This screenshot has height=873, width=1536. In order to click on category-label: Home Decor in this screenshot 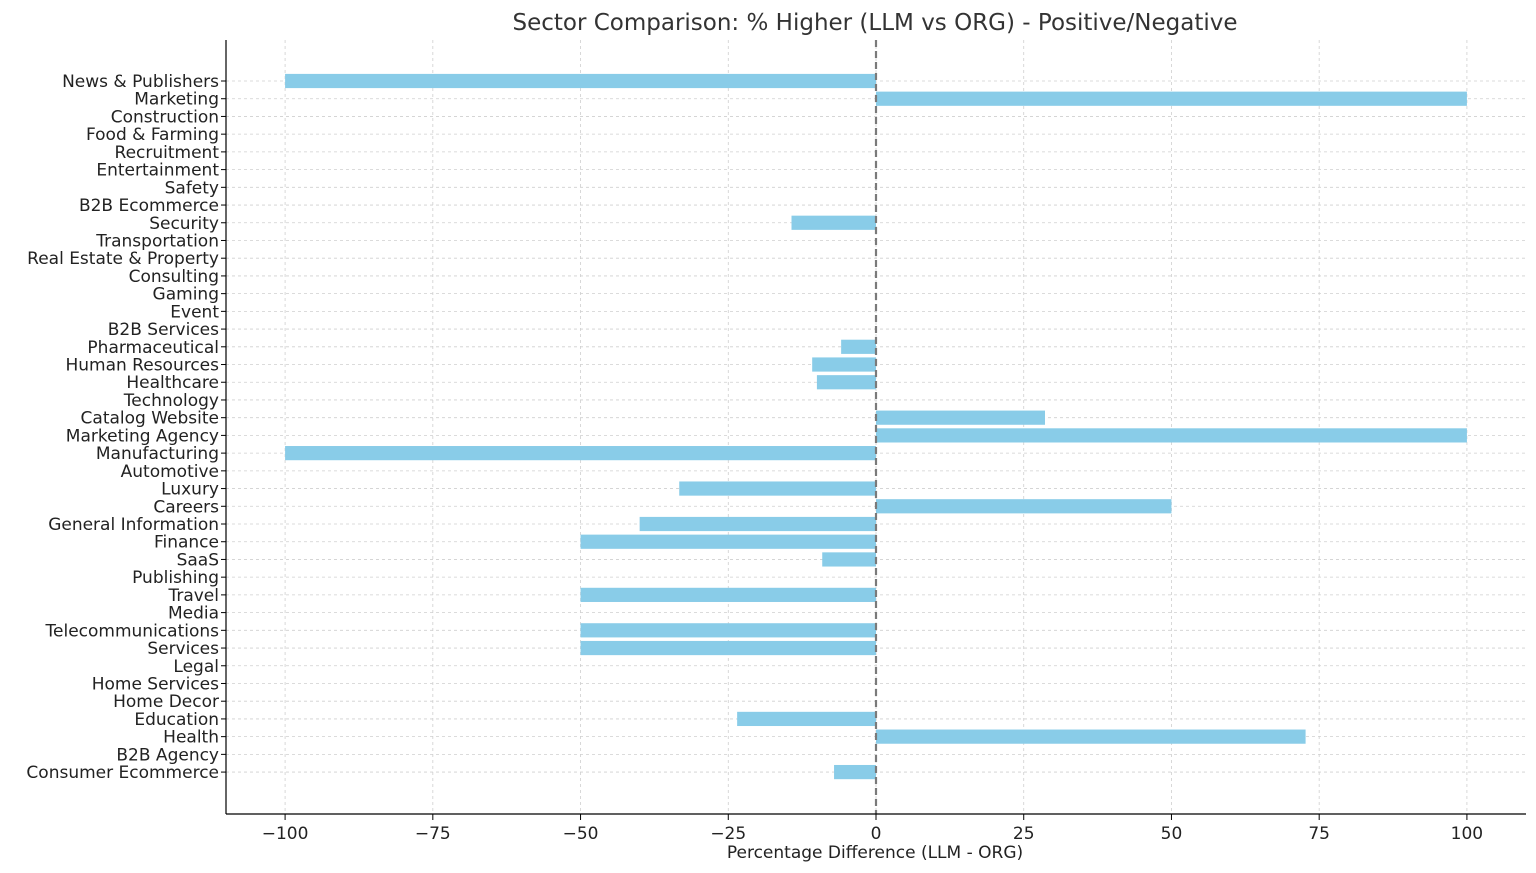, I will do `click(166, 702)`.